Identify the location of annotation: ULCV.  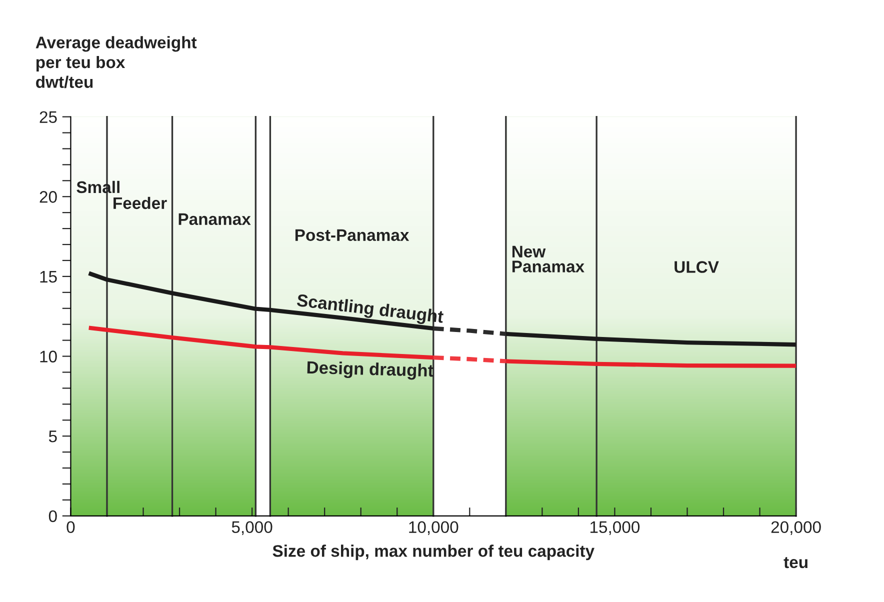
(696, 267).